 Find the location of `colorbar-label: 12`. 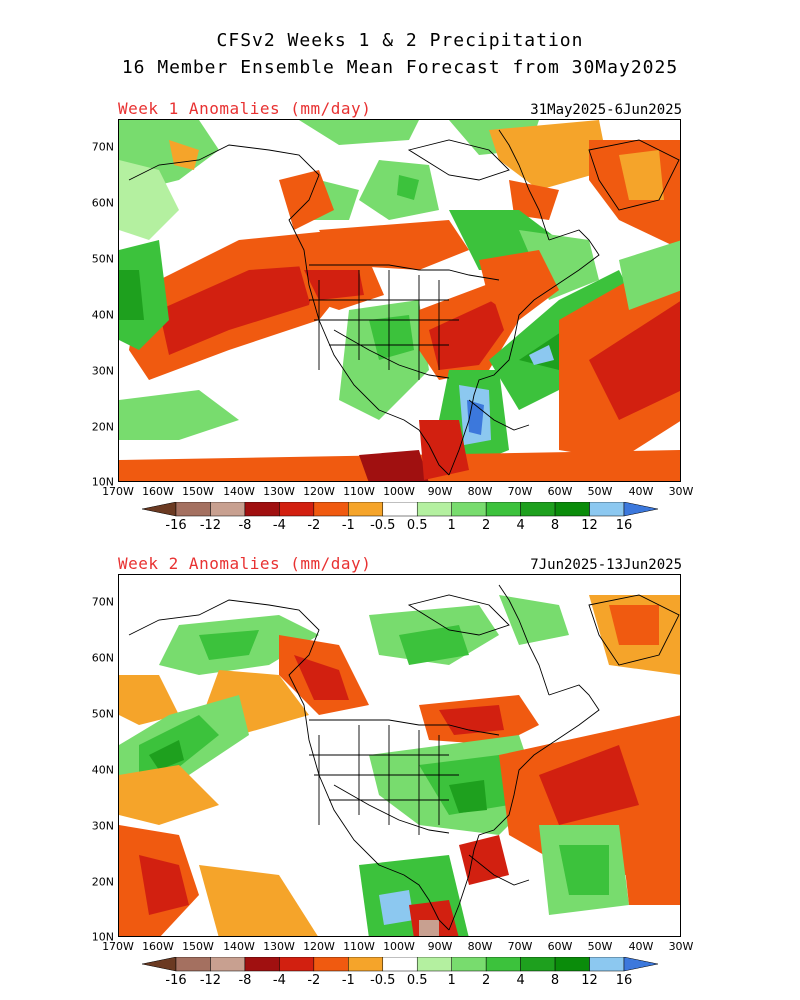

colorbar-label: 12 is located at coordinates (589, 980).